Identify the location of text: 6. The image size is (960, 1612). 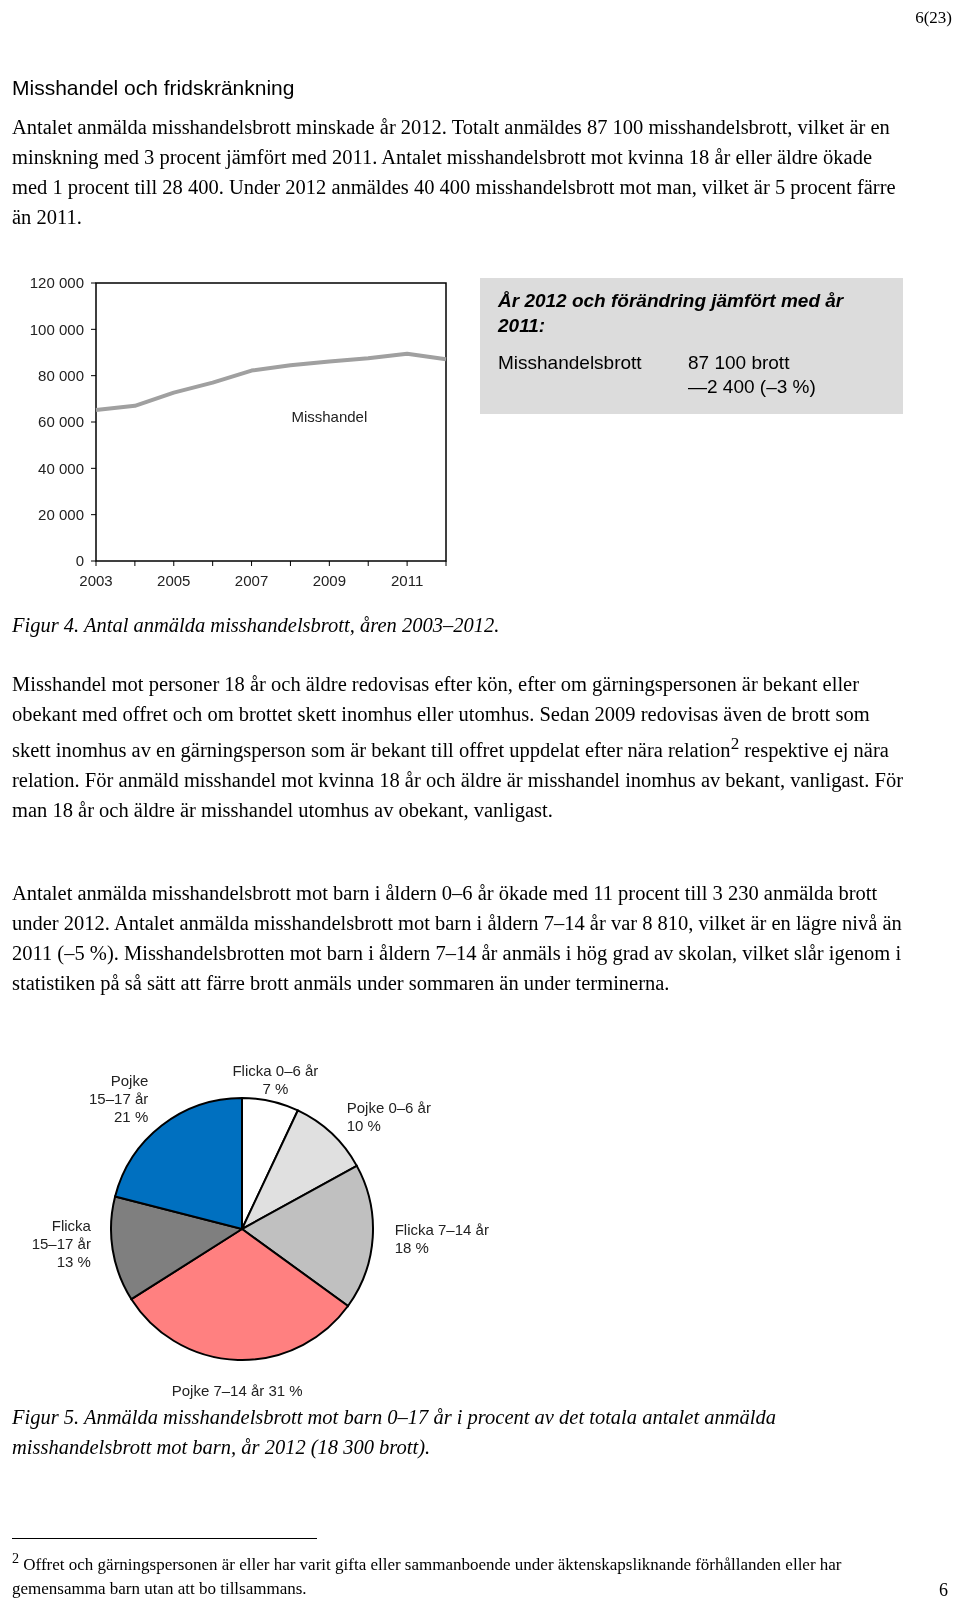
(943, 1590).